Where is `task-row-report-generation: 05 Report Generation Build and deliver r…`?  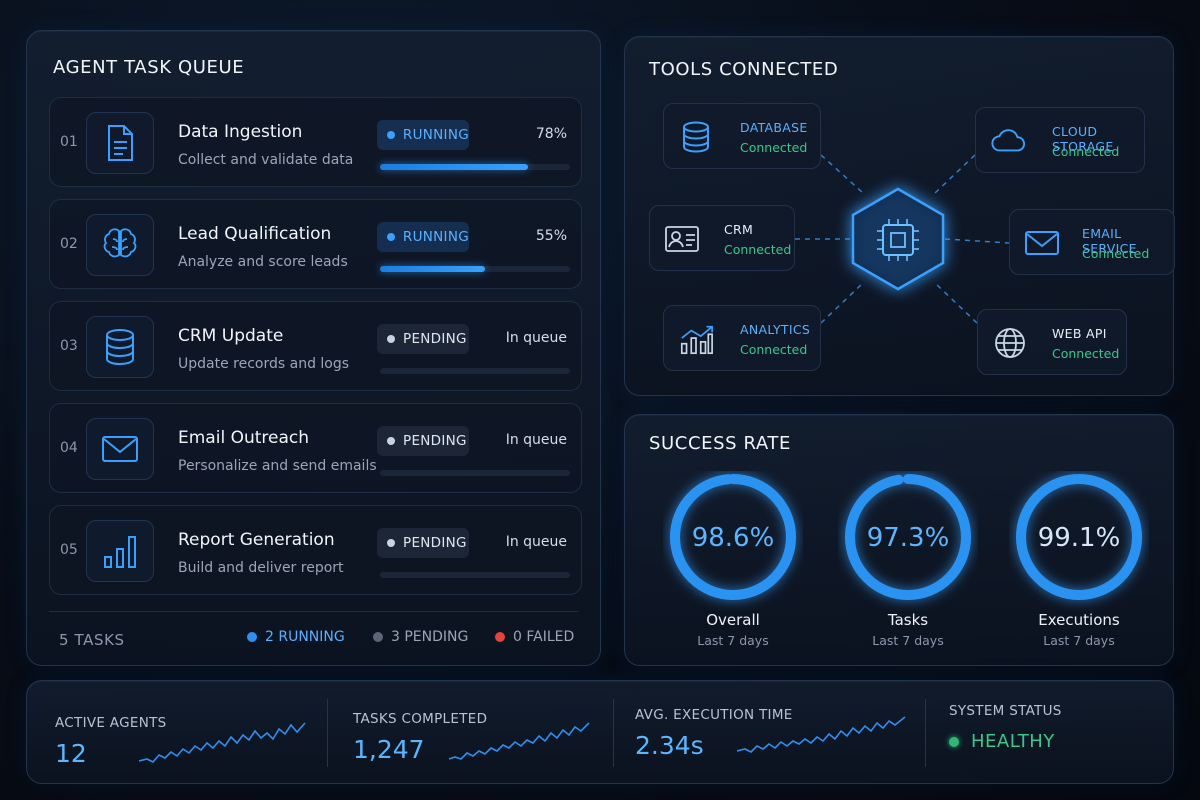
task-row-report-generation: 05 Report Generation Build and deliver r… is located at coordinates (315, 550).